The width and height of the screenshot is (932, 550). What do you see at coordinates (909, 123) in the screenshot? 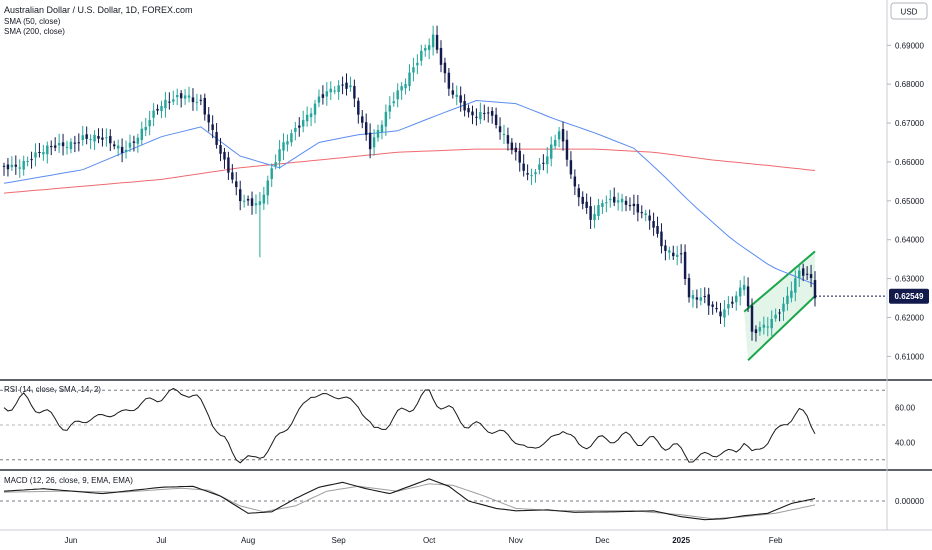
I see `price-tick-label: 0.67000` at bounding box center [909, 123].